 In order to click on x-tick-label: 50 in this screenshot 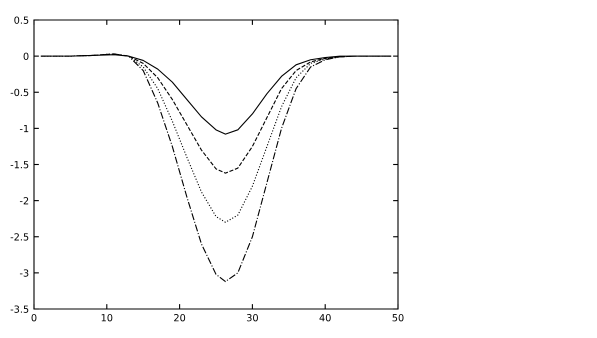, I will do `click(398, 318)`.